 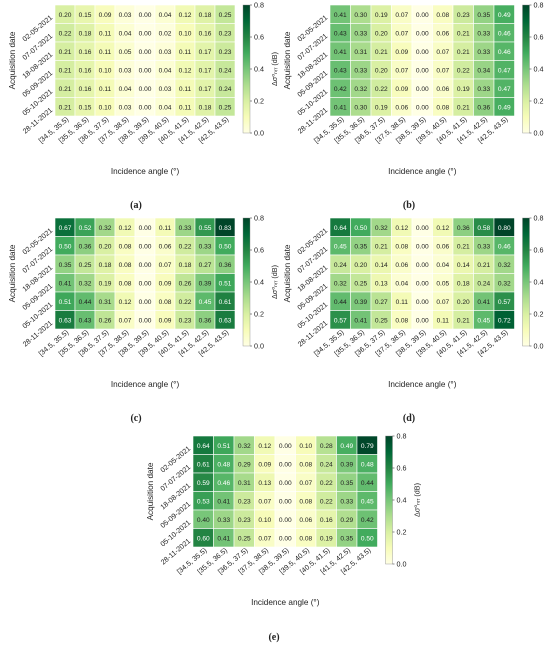 What do you see at coordinates (539, 282) in the screenshot?
I see `colorbar-tick-label: 0.4` at bounding box center [539, 282].